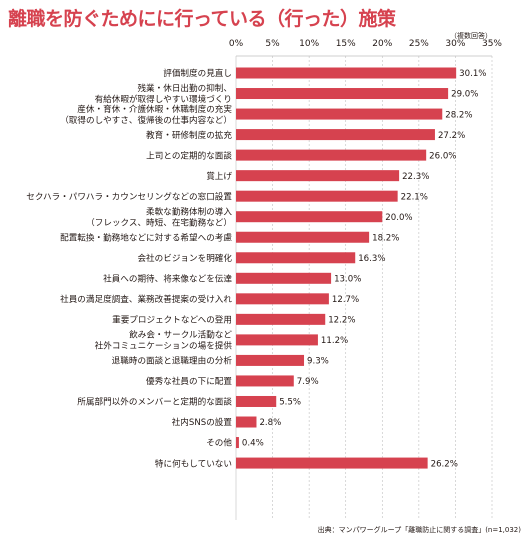 Image resolution: width=525 pixels, height=543 pixels. Describe the element at coordinates (146, 299) in the screenshot. I see `category-label: 社員の満足度調査、業務改善提案の受け入れ` at that location.